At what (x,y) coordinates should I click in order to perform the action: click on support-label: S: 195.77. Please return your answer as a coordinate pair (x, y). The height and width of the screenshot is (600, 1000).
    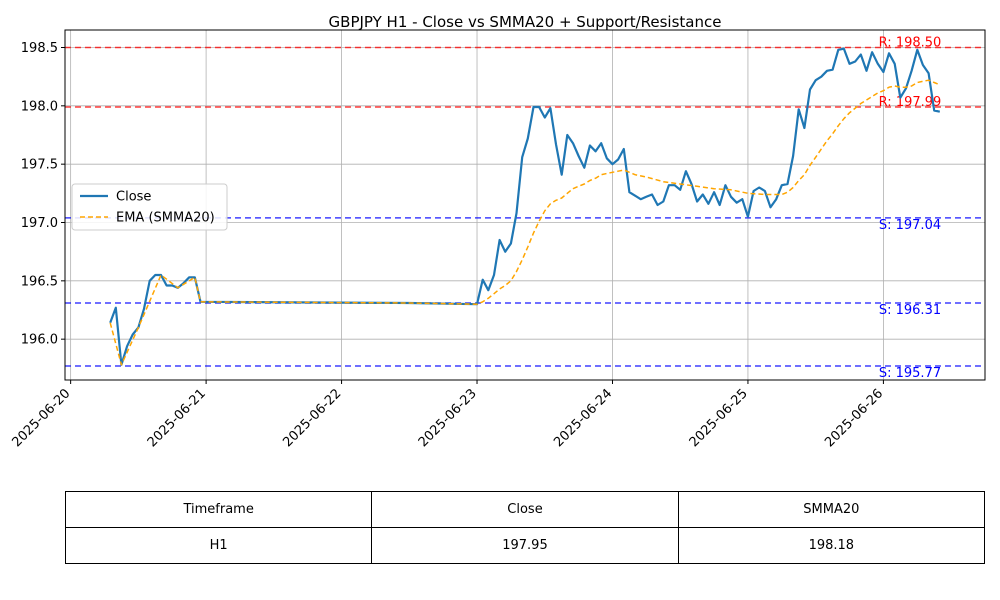
    Looking at the image, I should click on (910, 373).